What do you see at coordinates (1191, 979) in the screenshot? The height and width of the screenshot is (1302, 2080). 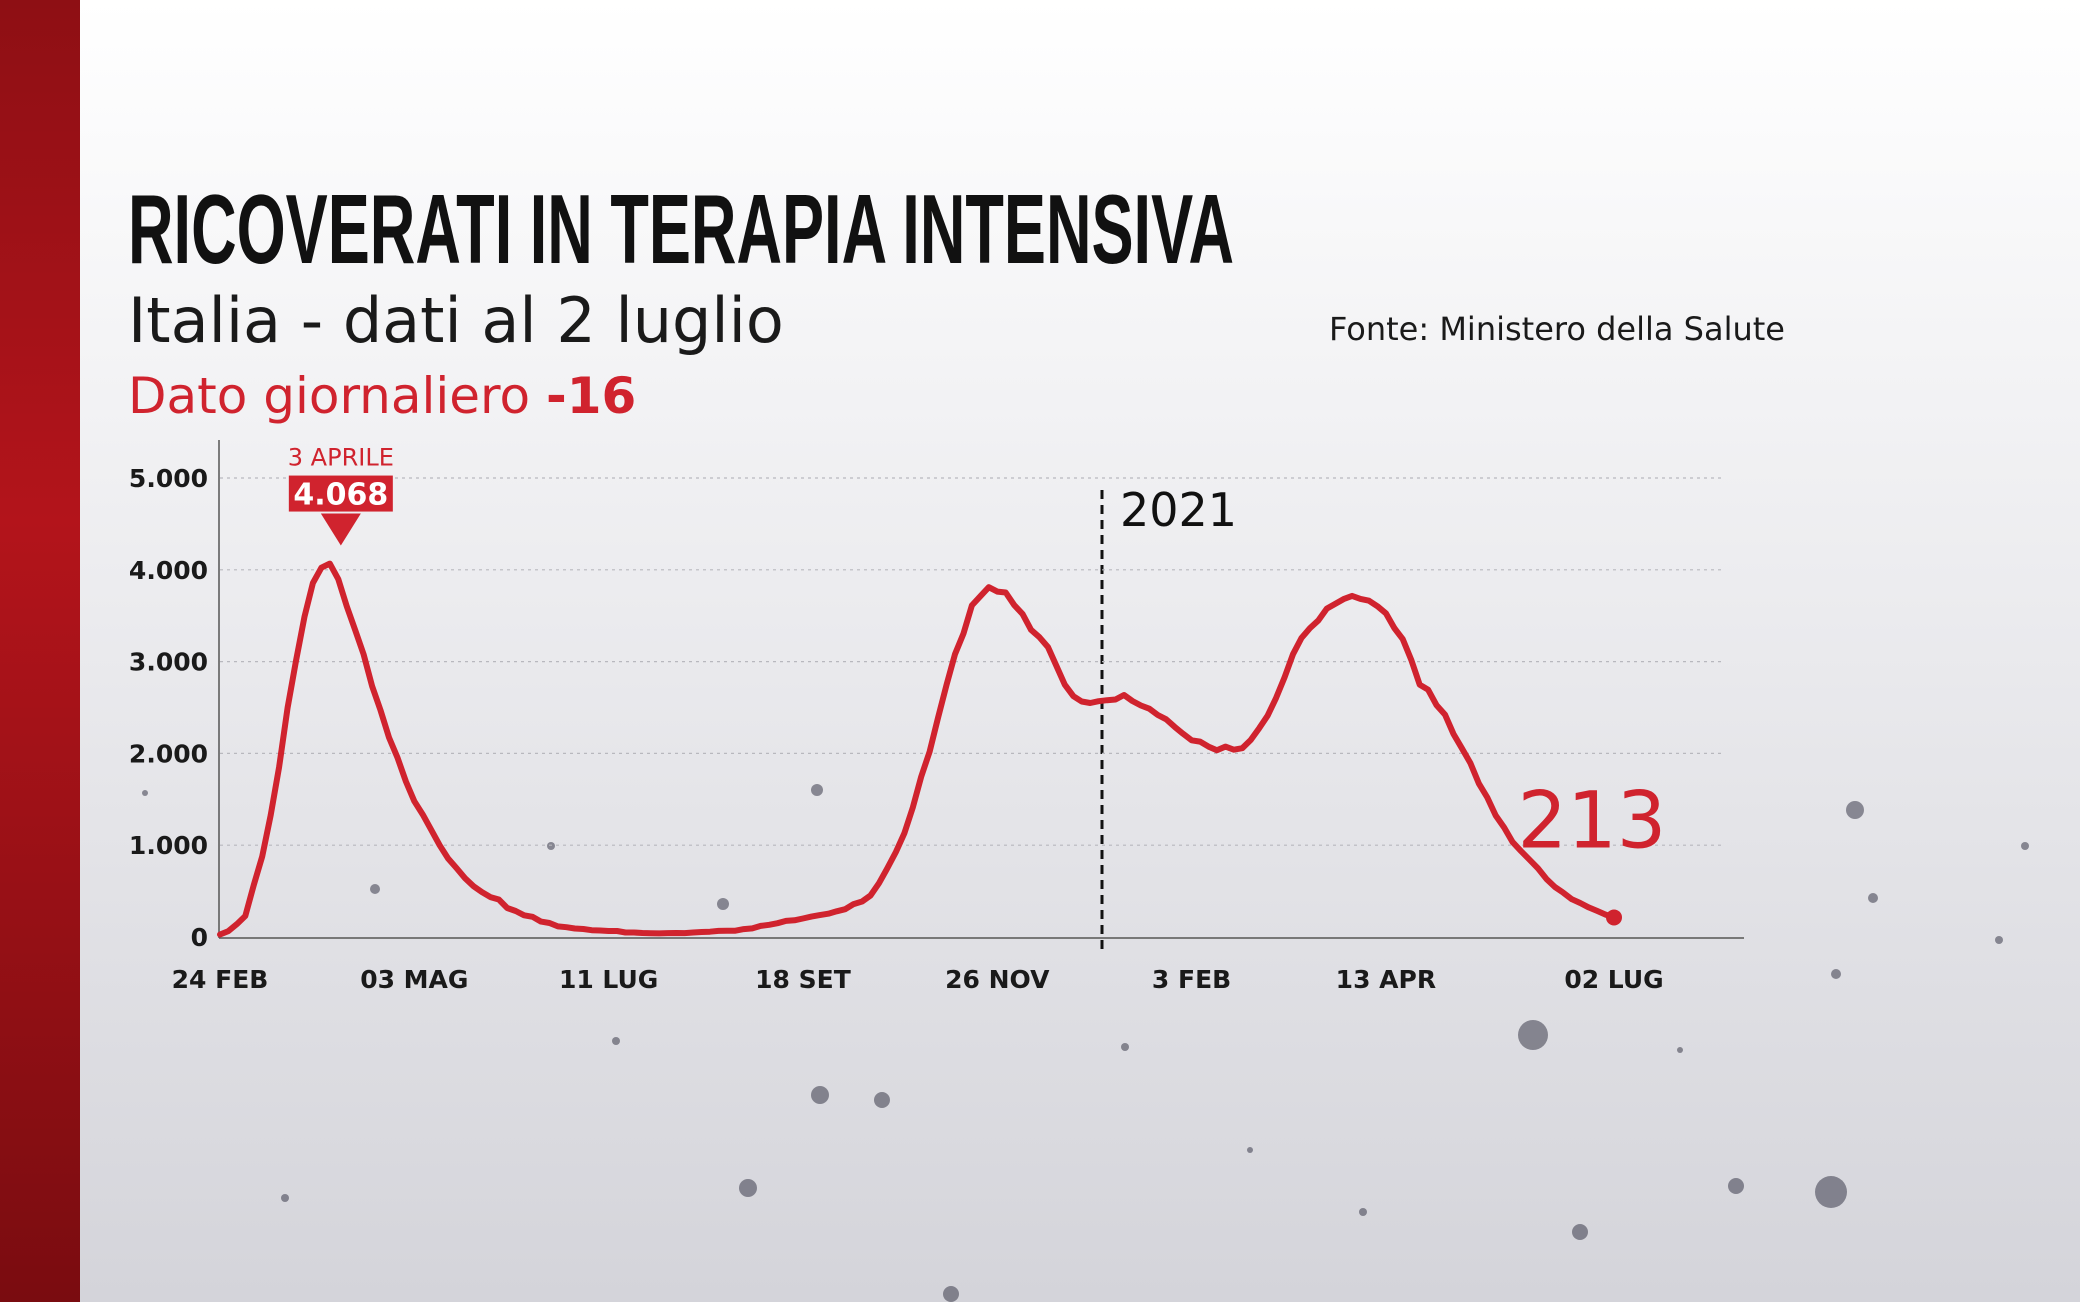 I see `x-tick-label: 3 FEB` at bounding box center [1191, 979].